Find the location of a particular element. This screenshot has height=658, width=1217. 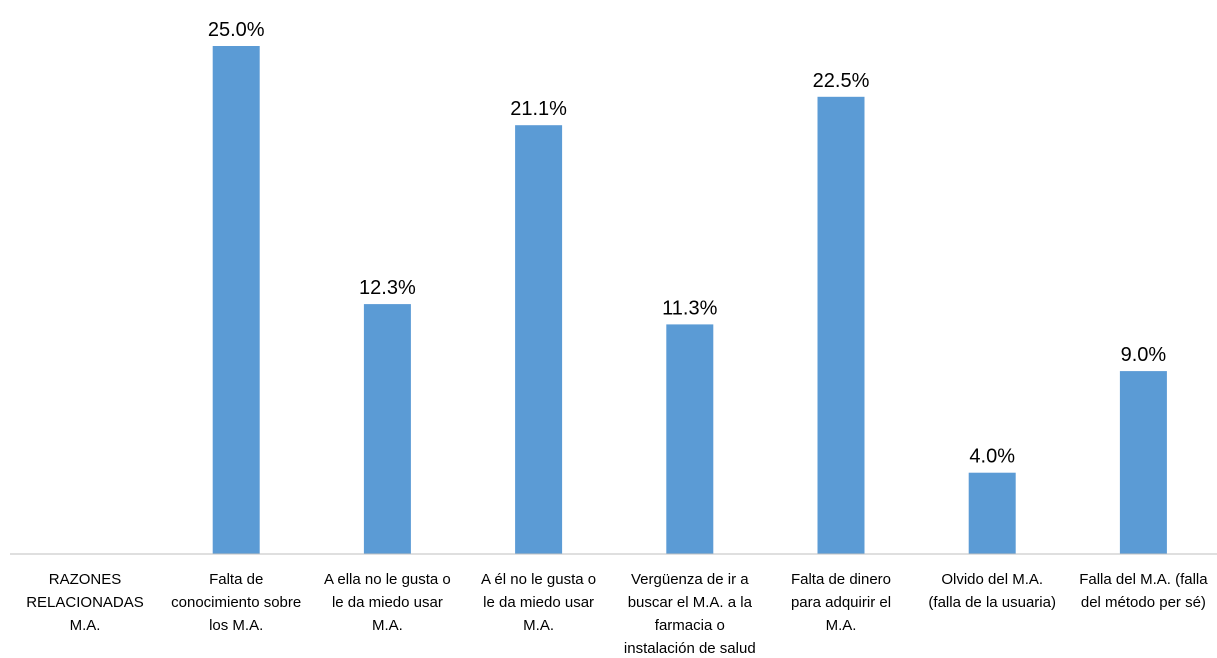

category-label-0-line-2: M.A. is located at coordinates (85, 625).